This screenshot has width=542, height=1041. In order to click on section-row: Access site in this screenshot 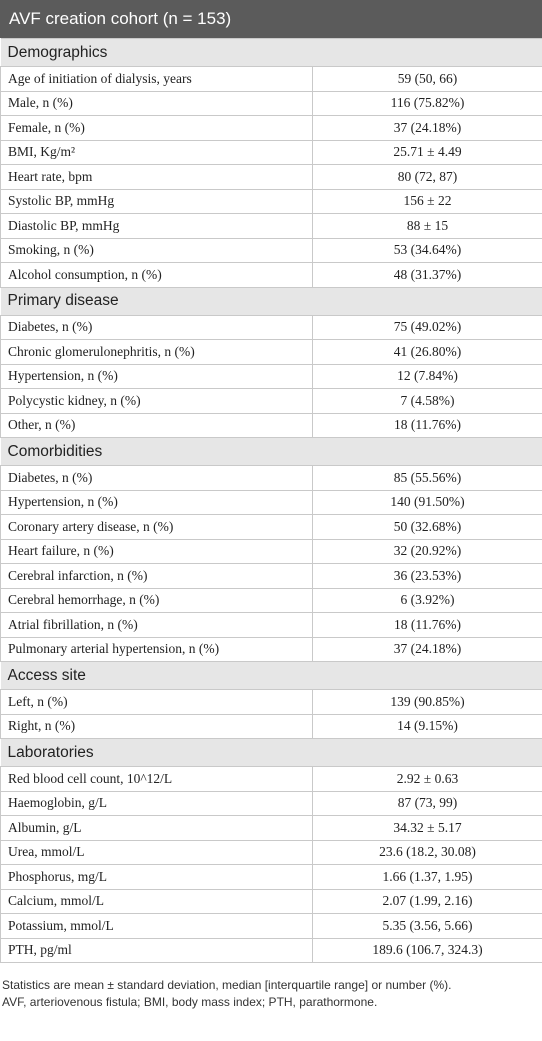, I will do `click(271, 675)`.